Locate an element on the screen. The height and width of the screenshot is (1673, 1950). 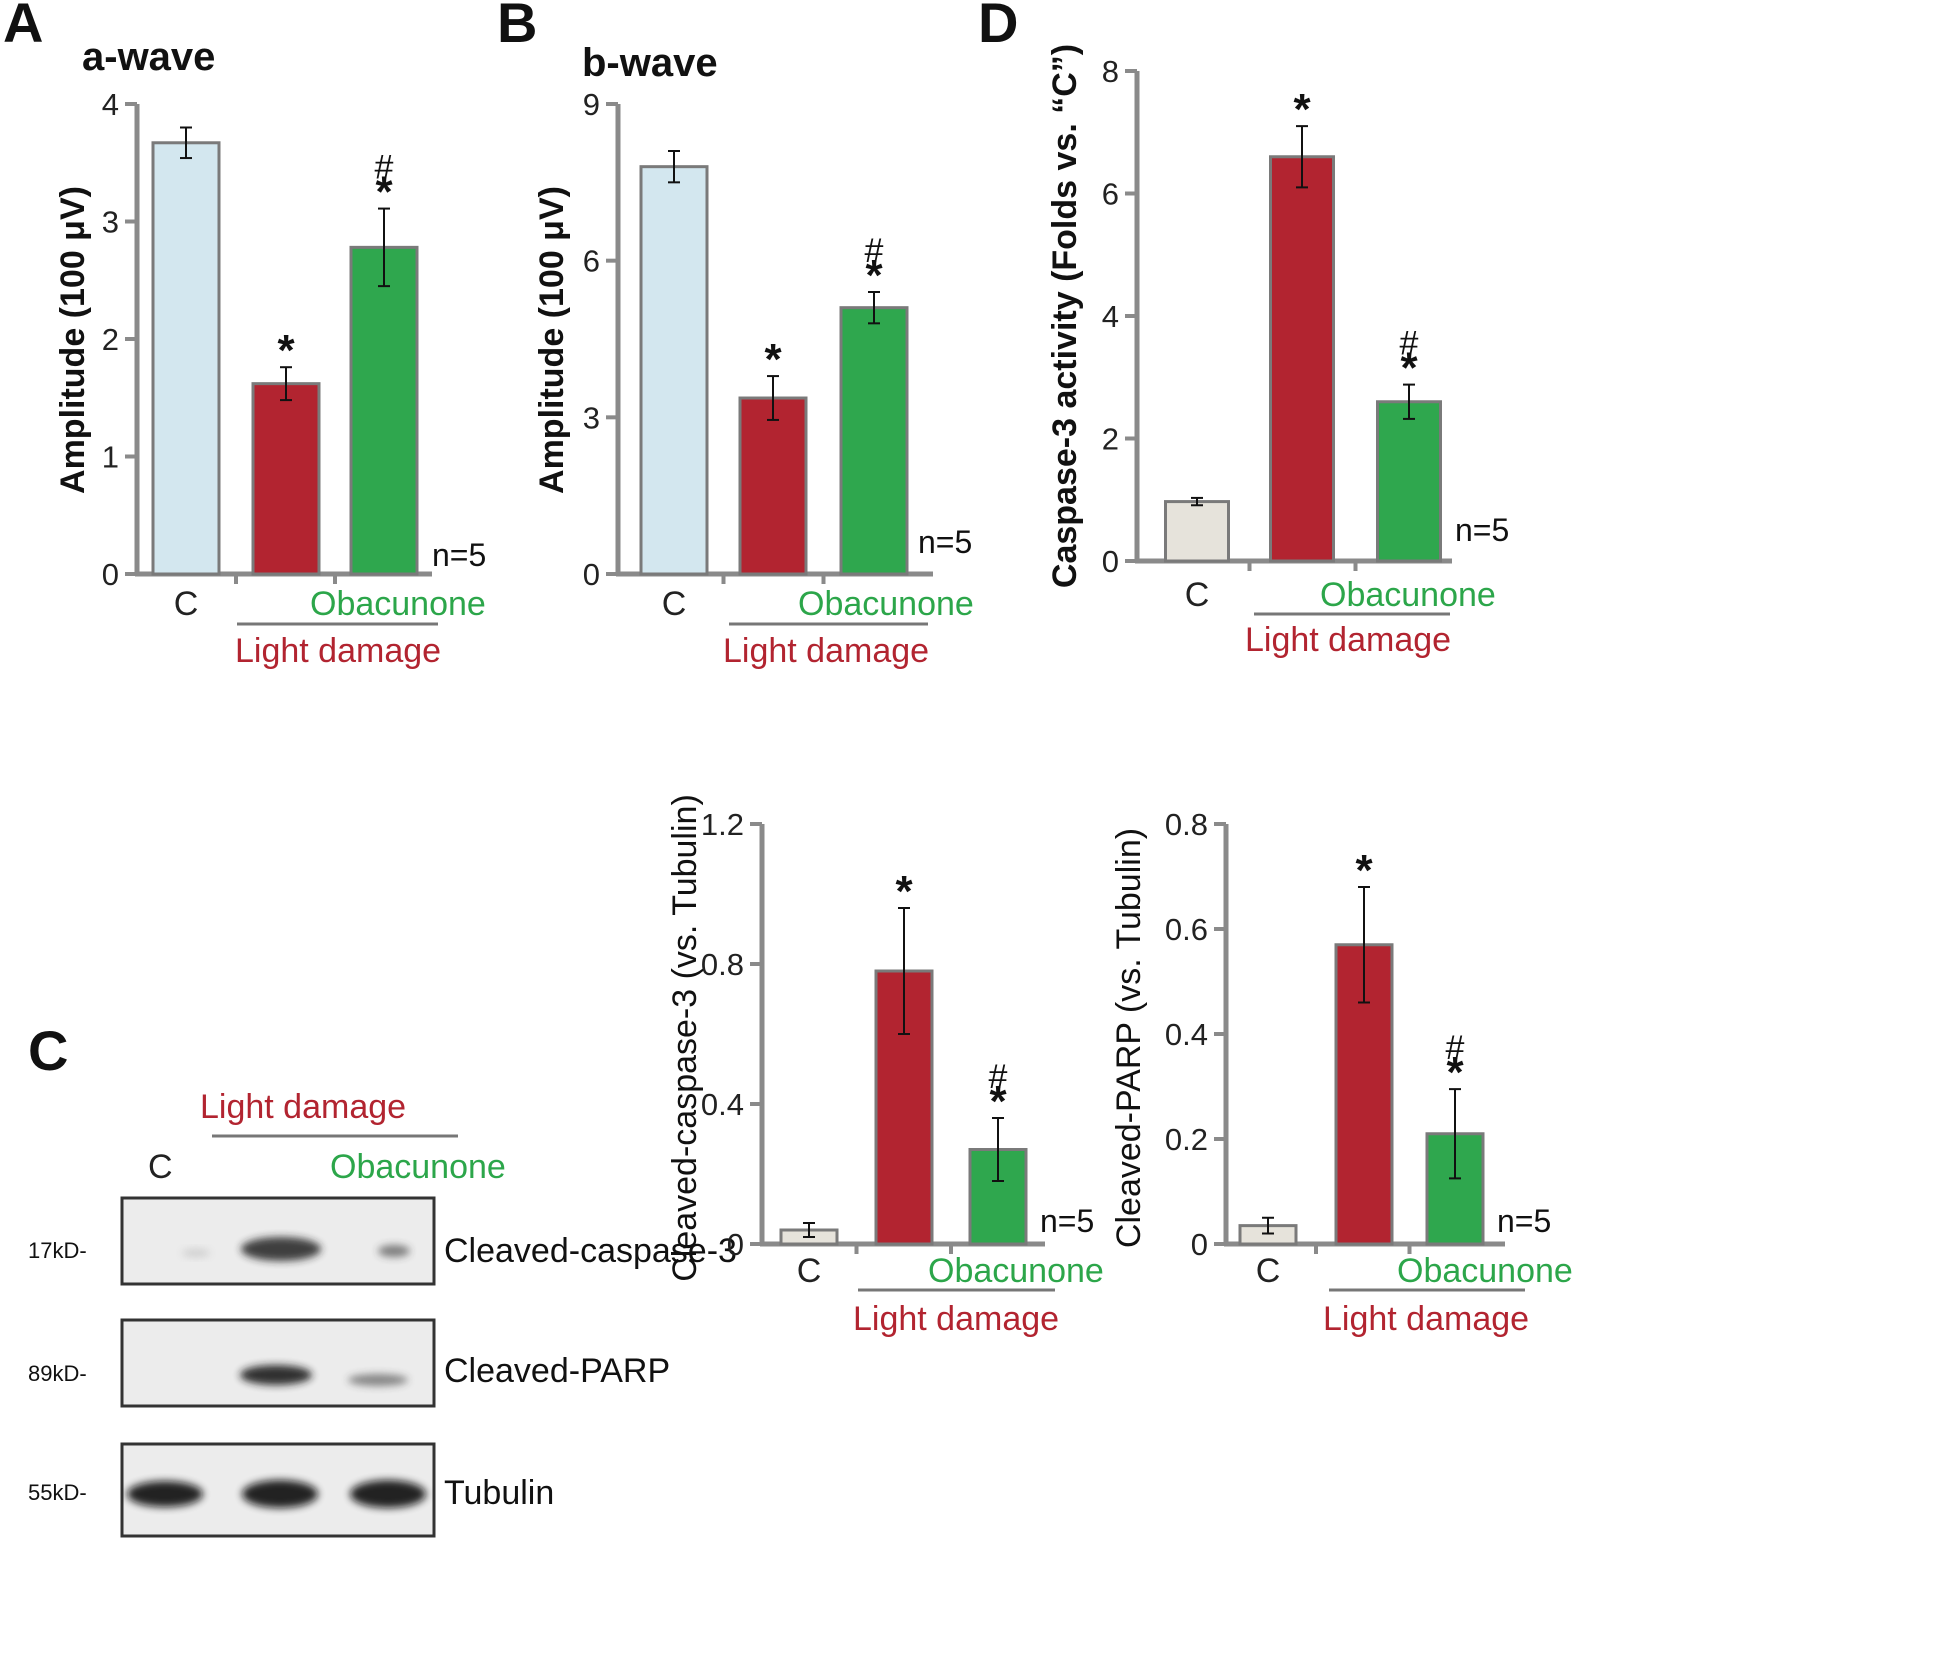
blot-row-cleaved-parp: 89kD- Cleaved-PARP is located at coordinates (349, 1363).